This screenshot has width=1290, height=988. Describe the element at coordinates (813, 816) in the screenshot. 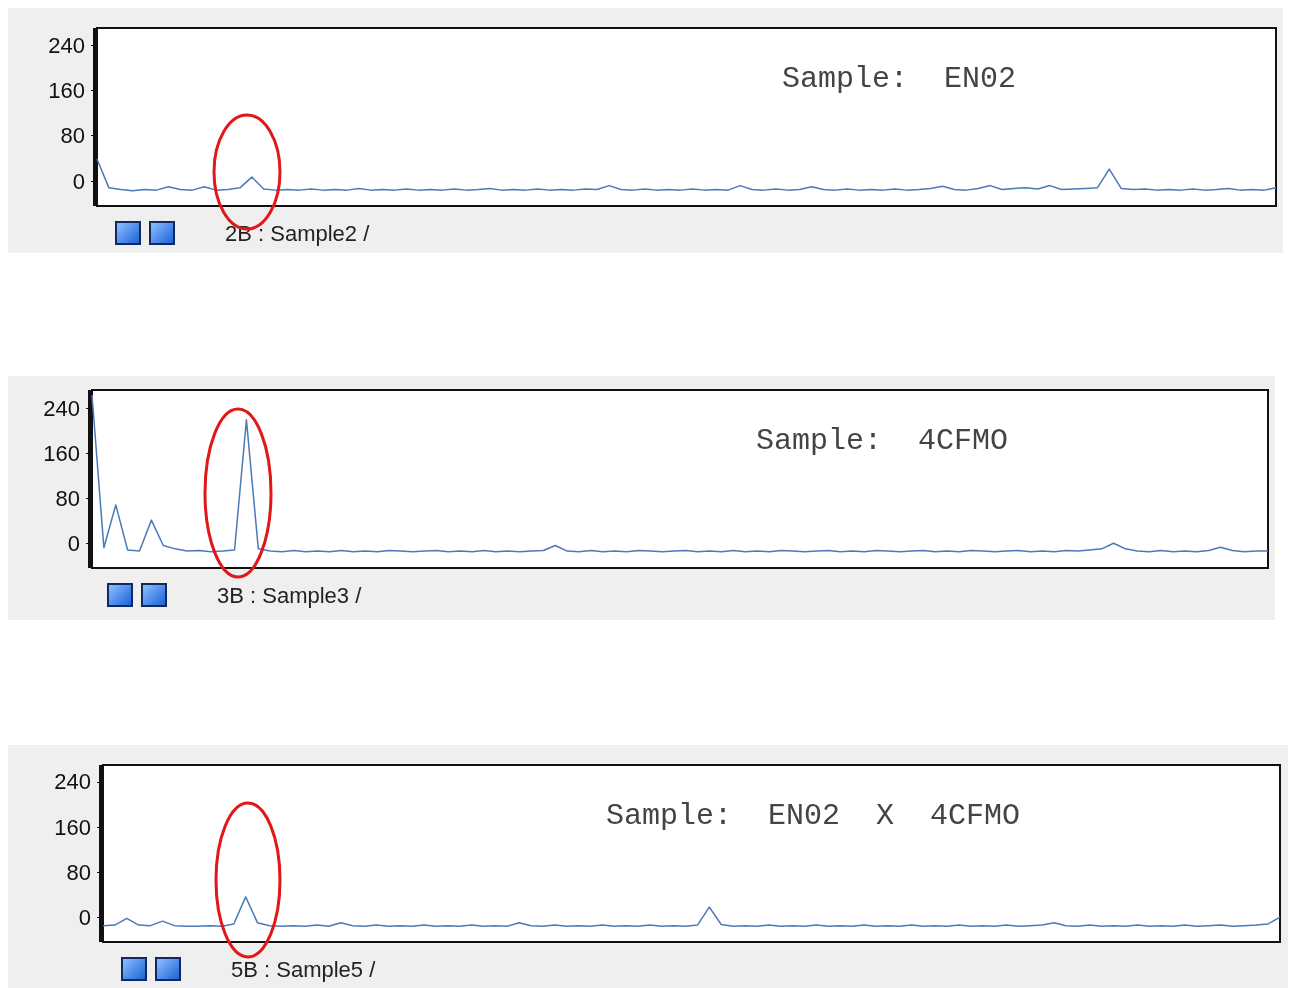

I see `annotation: Sample: EN02 X 4CFMO` at that location.